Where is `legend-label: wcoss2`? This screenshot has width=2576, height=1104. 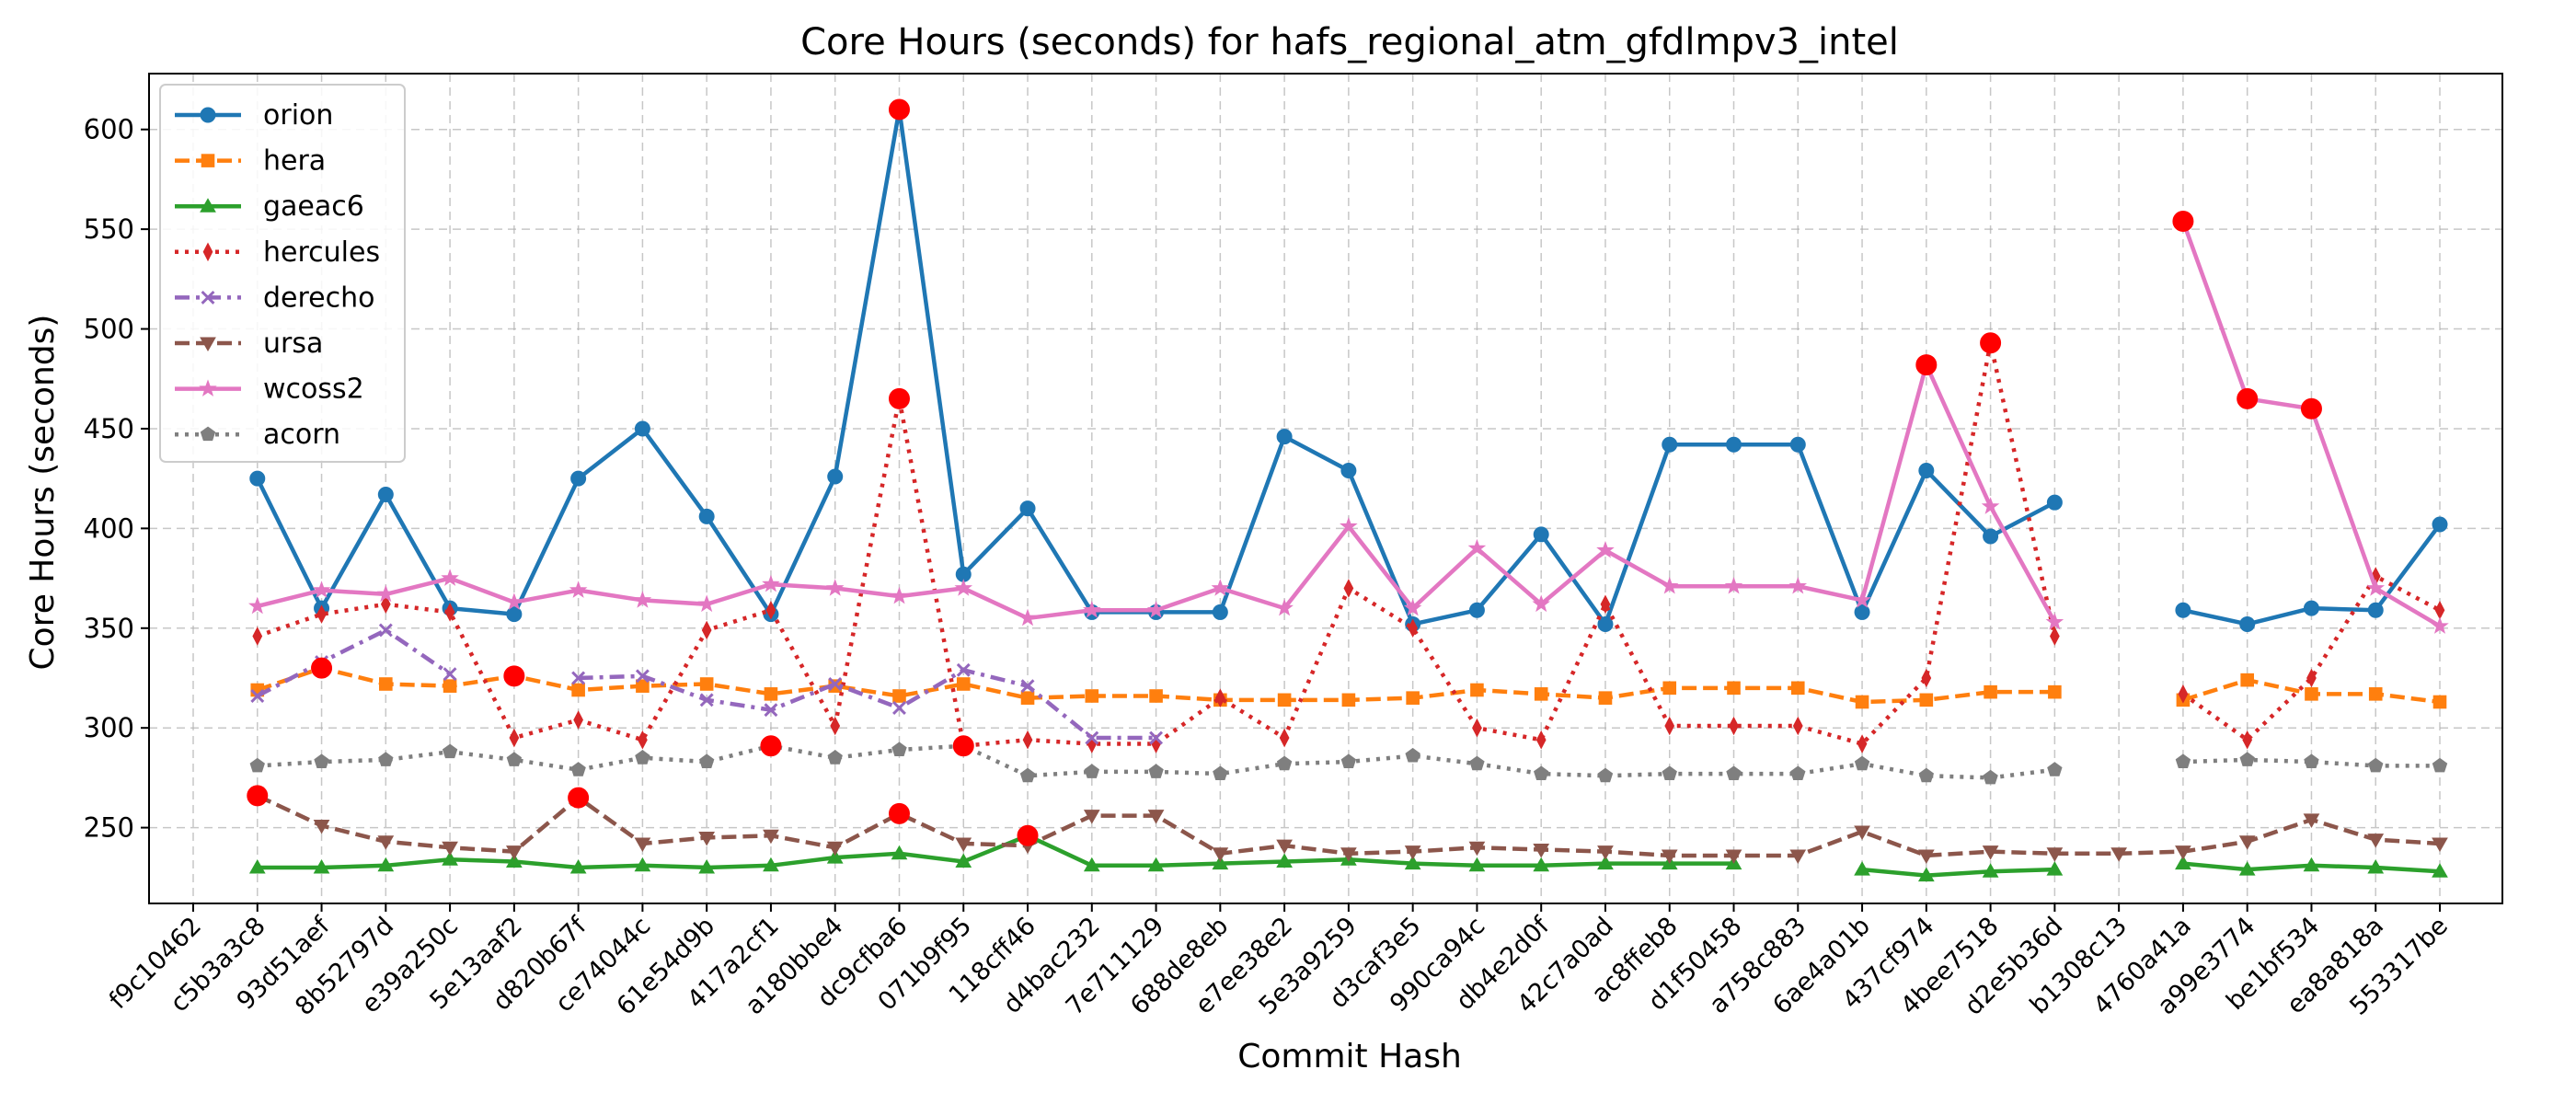
legend-label: wcoss2 is located at coordinates (313, 390).